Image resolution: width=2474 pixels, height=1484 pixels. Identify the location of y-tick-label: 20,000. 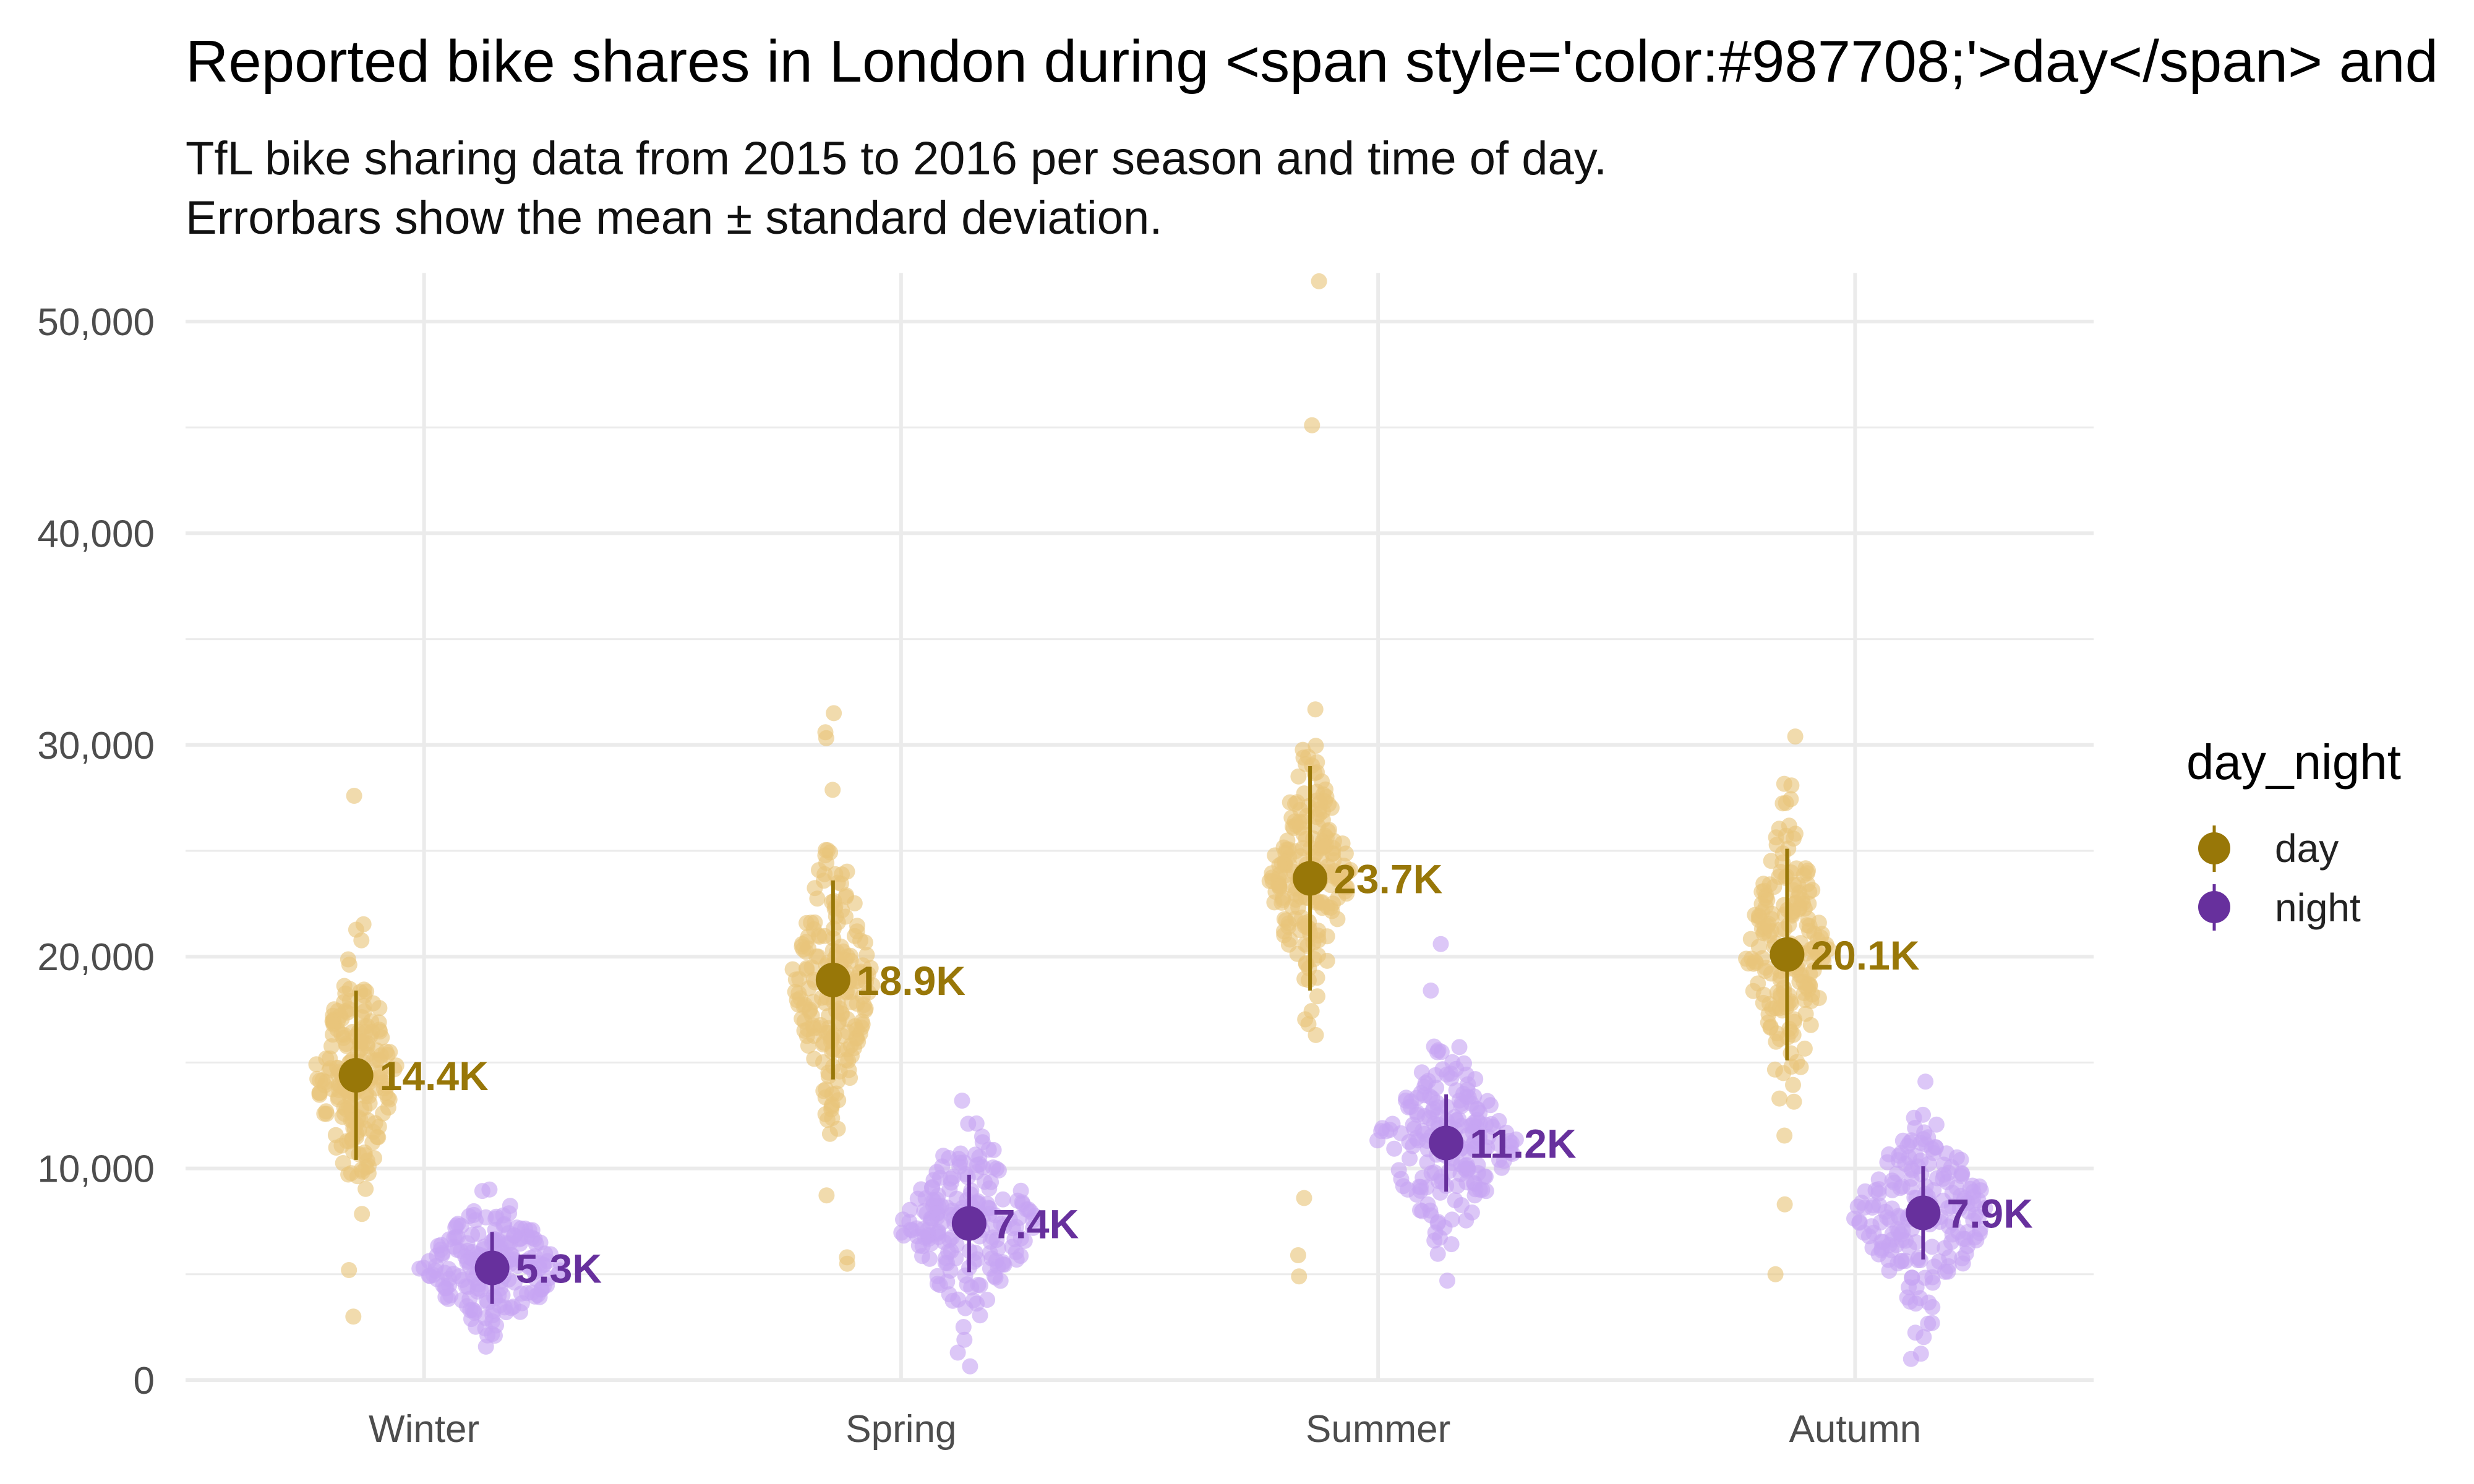
(96, 957).